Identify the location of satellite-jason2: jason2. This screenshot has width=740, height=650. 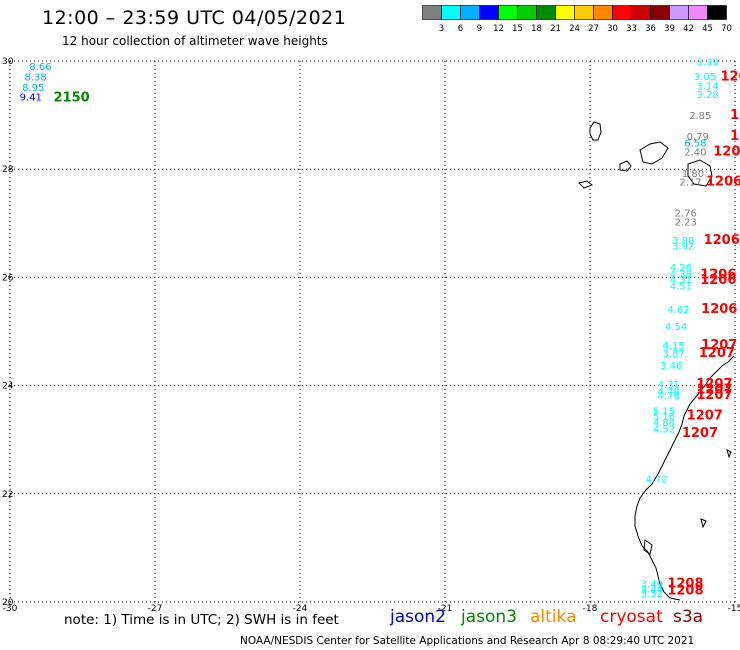
(418, 617).